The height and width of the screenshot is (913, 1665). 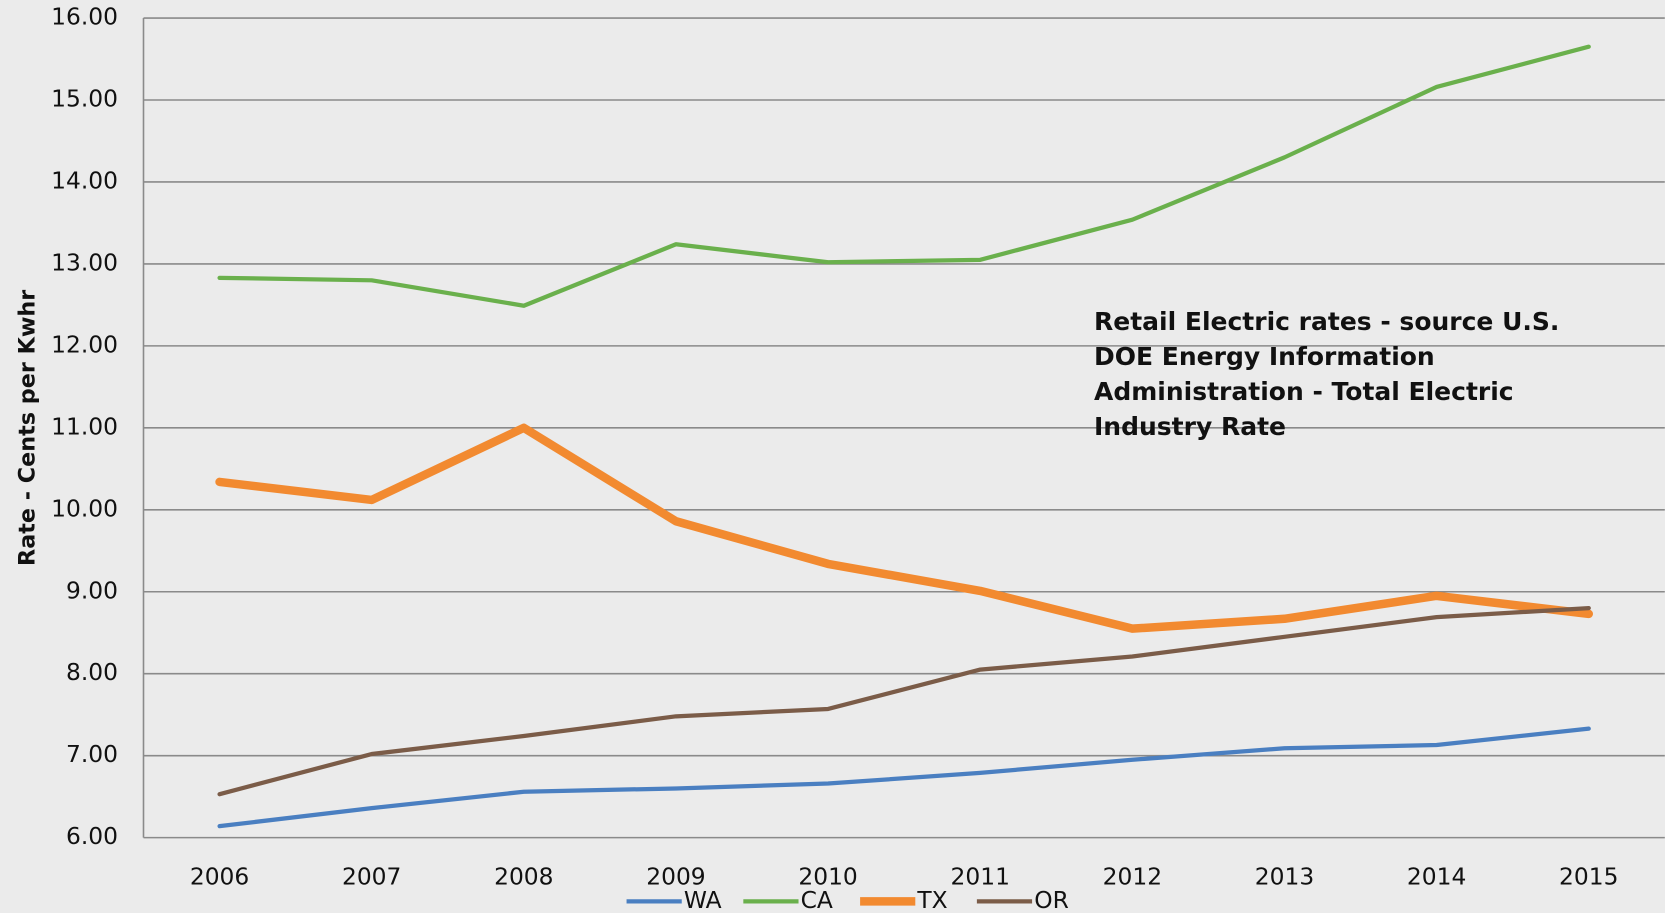 I want to click on x-tick-label: 2010, so click(x=827, y=876).